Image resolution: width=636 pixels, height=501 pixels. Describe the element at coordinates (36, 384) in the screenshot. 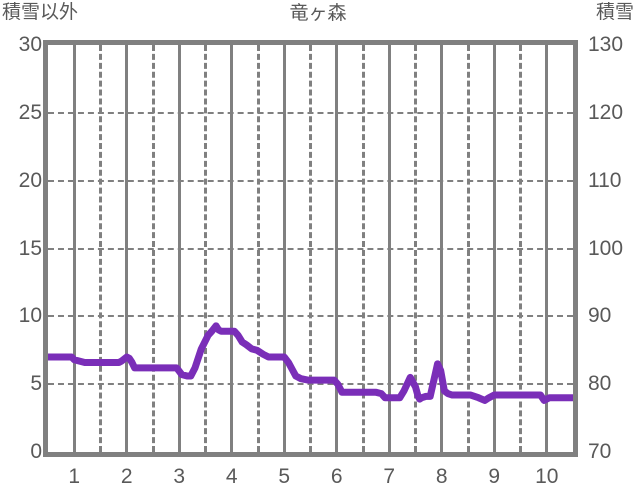

I see `left-tick-label: 5` at that location.